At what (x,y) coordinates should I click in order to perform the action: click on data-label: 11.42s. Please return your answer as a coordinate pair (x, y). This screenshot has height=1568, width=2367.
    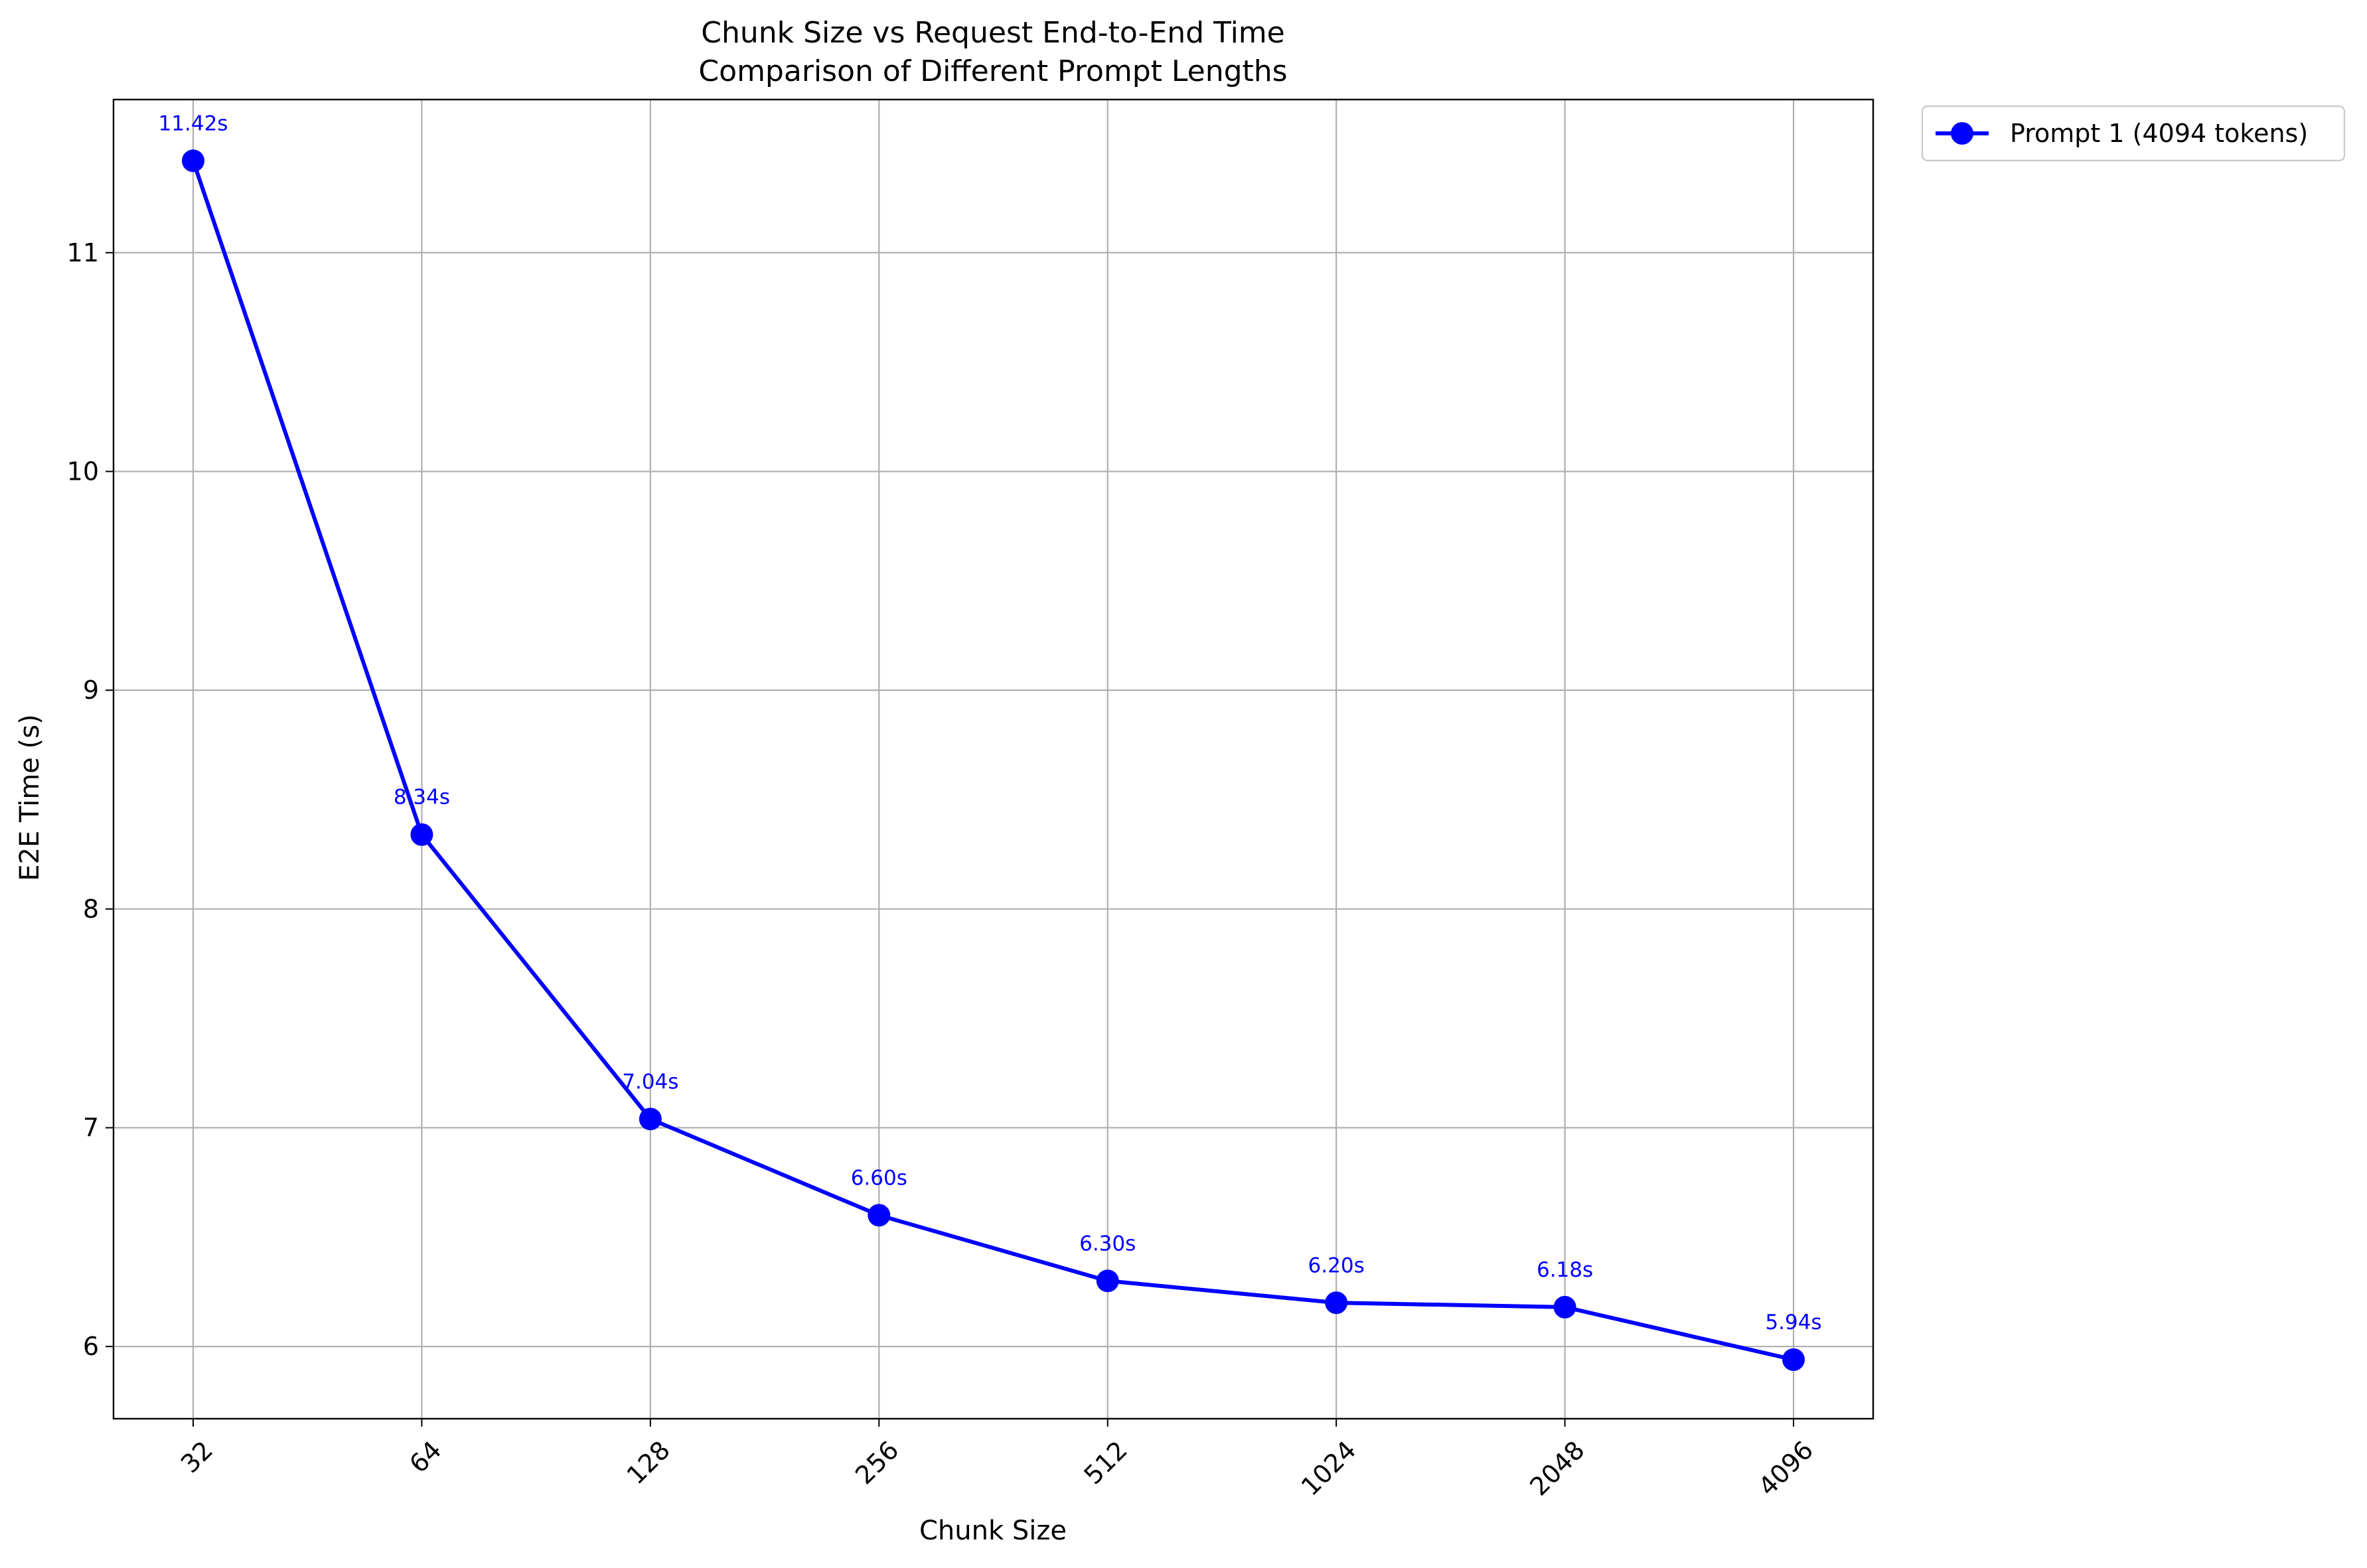
    Looking at the image, I should click on (193, 123).